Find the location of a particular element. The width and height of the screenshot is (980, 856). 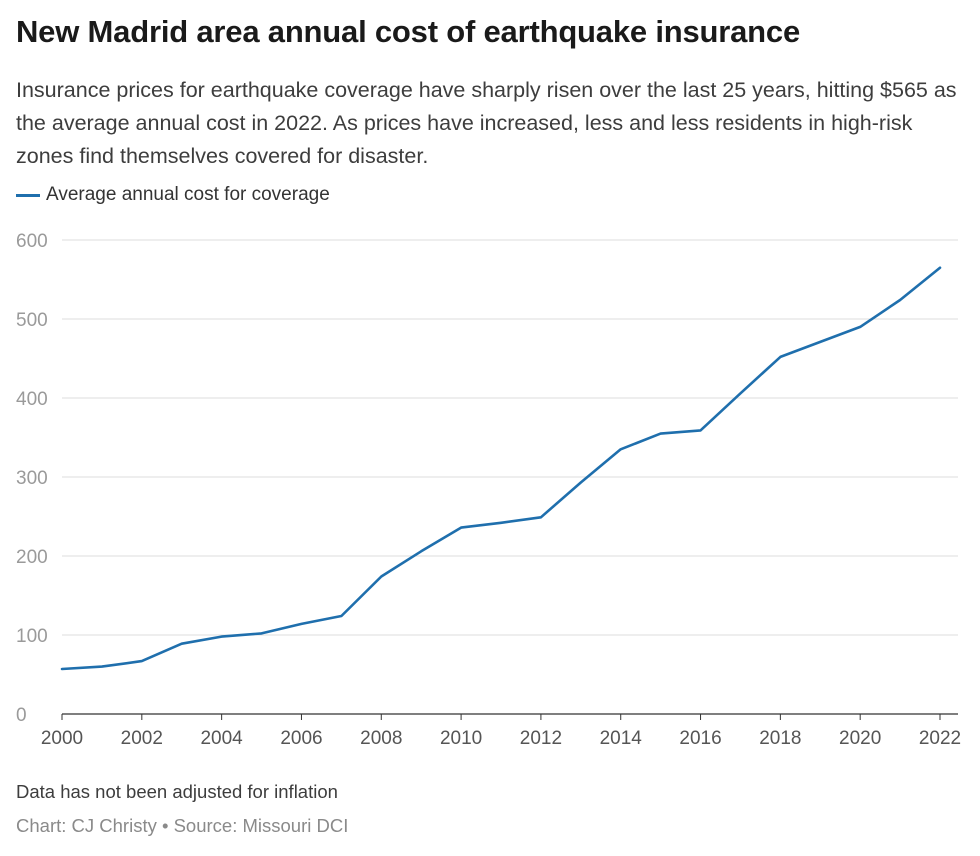

x-tick-label: 2008 is located at coordinates (381, 738).